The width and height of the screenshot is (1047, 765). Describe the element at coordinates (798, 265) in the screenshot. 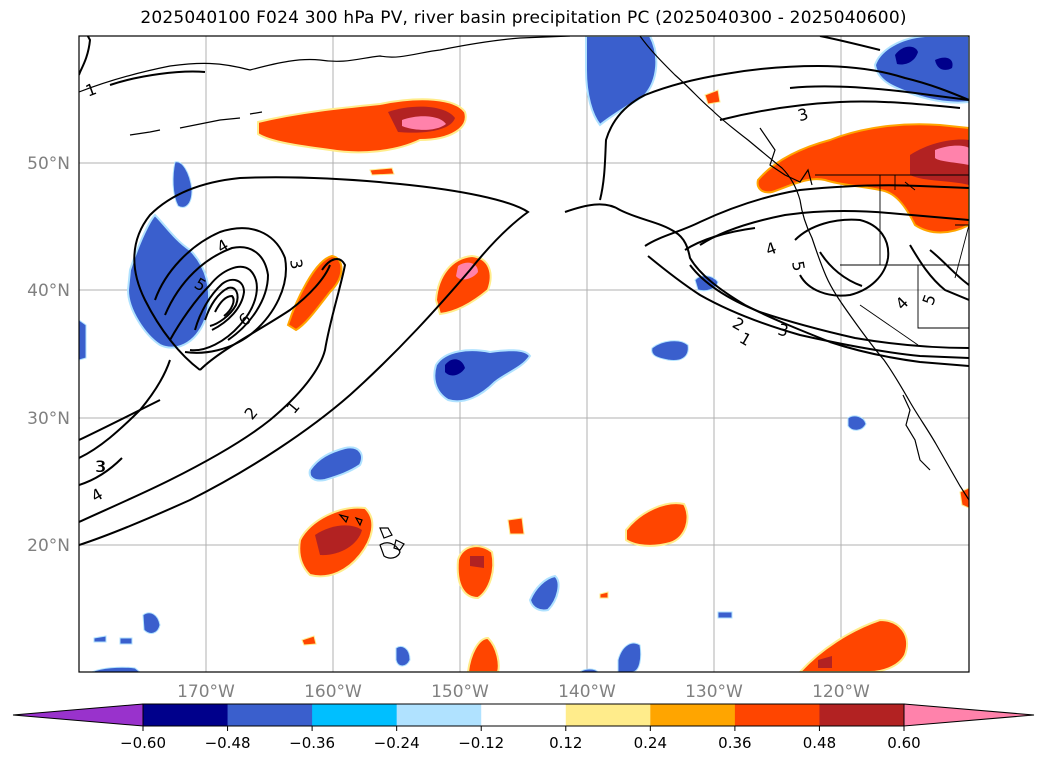

I see `contour-label: 5` at that location.